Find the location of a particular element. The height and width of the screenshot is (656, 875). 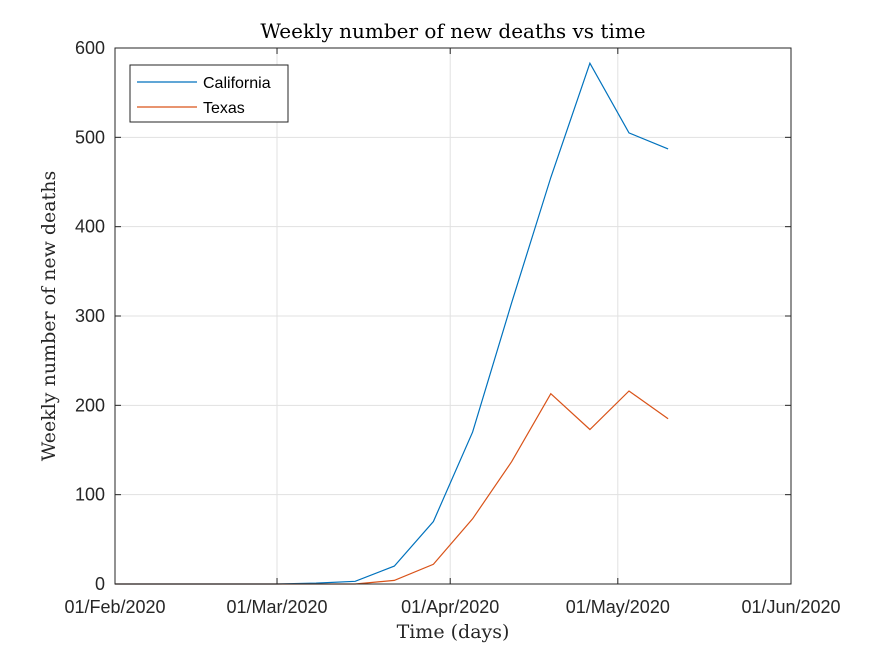

x-tick-label: 01/Feb/2020 is located at coordinates (114, 607).